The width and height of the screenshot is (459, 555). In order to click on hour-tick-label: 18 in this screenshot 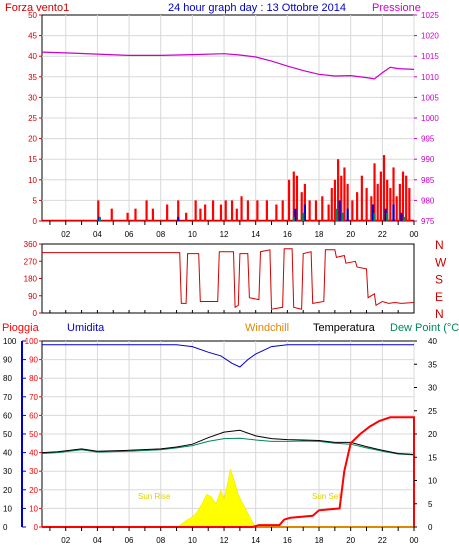, I will do `click(319, 540)`.